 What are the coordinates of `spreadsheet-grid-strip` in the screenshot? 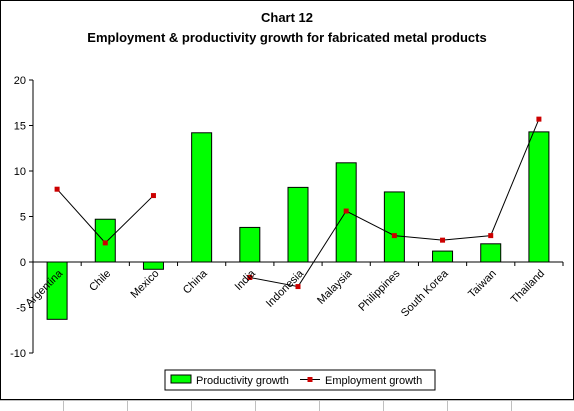 It's located at (287, 405).